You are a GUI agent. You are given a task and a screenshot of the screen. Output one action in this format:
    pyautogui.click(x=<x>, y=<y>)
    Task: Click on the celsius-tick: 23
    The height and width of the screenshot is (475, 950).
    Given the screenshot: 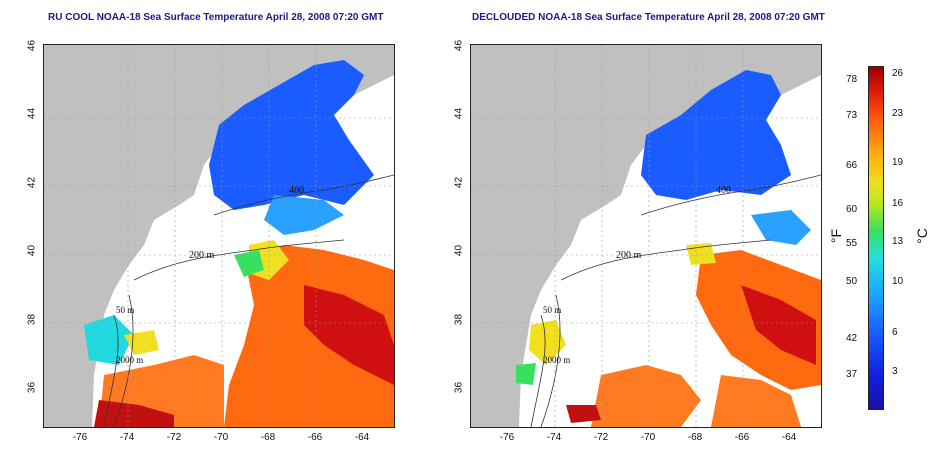 What is the action you would take?
    pyautogui.click(x=898, y=113)
    